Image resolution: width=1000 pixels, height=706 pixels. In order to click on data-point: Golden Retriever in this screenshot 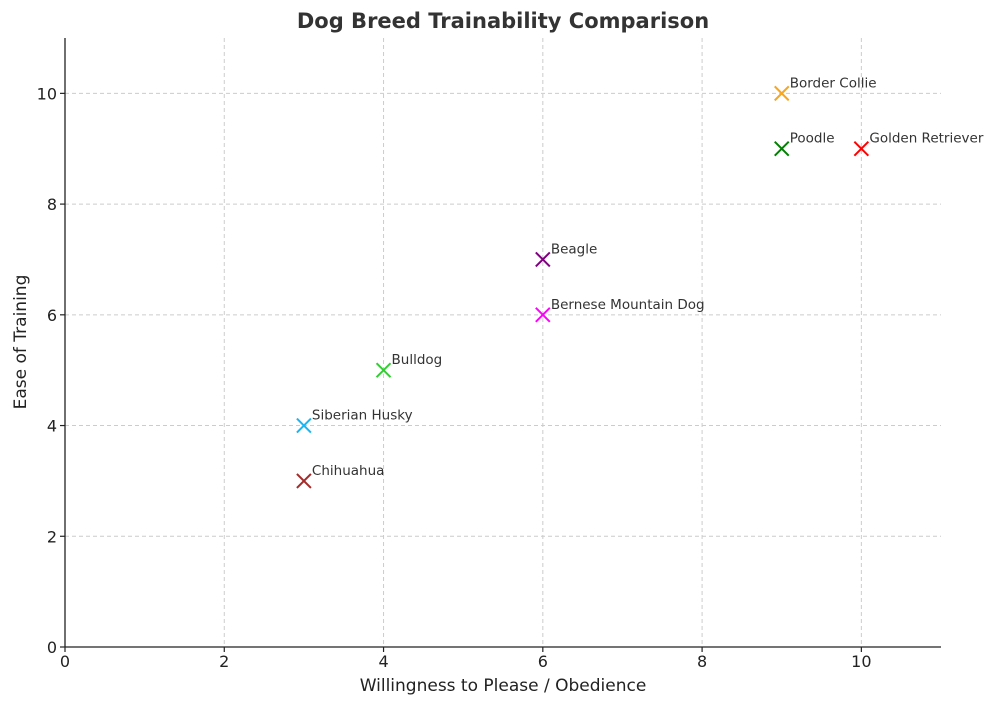, I will do `click(918, 144)`.